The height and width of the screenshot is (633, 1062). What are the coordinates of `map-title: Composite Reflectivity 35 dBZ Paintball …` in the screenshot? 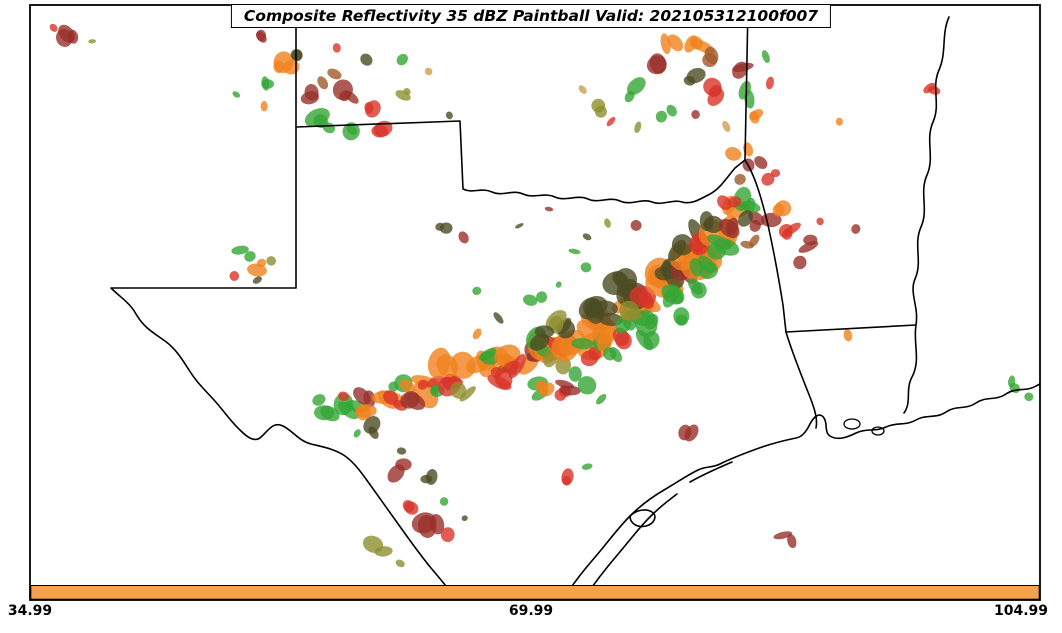 It's located at (531, 16).